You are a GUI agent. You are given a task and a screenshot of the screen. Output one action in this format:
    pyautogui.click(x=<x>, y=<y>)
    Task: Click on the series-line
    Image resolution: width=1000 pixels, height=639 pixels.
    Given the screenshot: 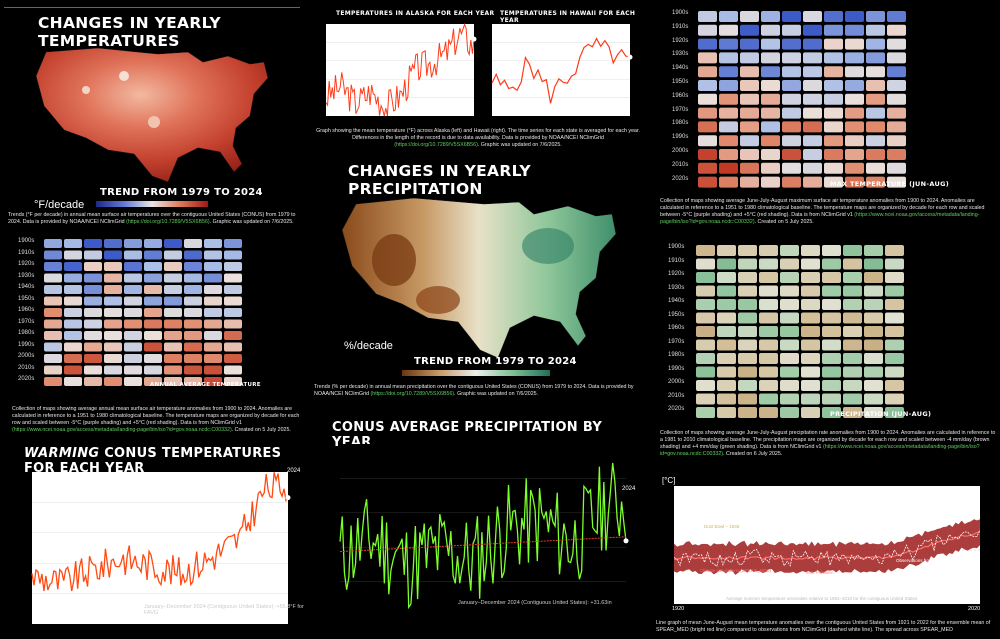 What is the action you would take?
    pyautogui.click(x=400, y=69)
    